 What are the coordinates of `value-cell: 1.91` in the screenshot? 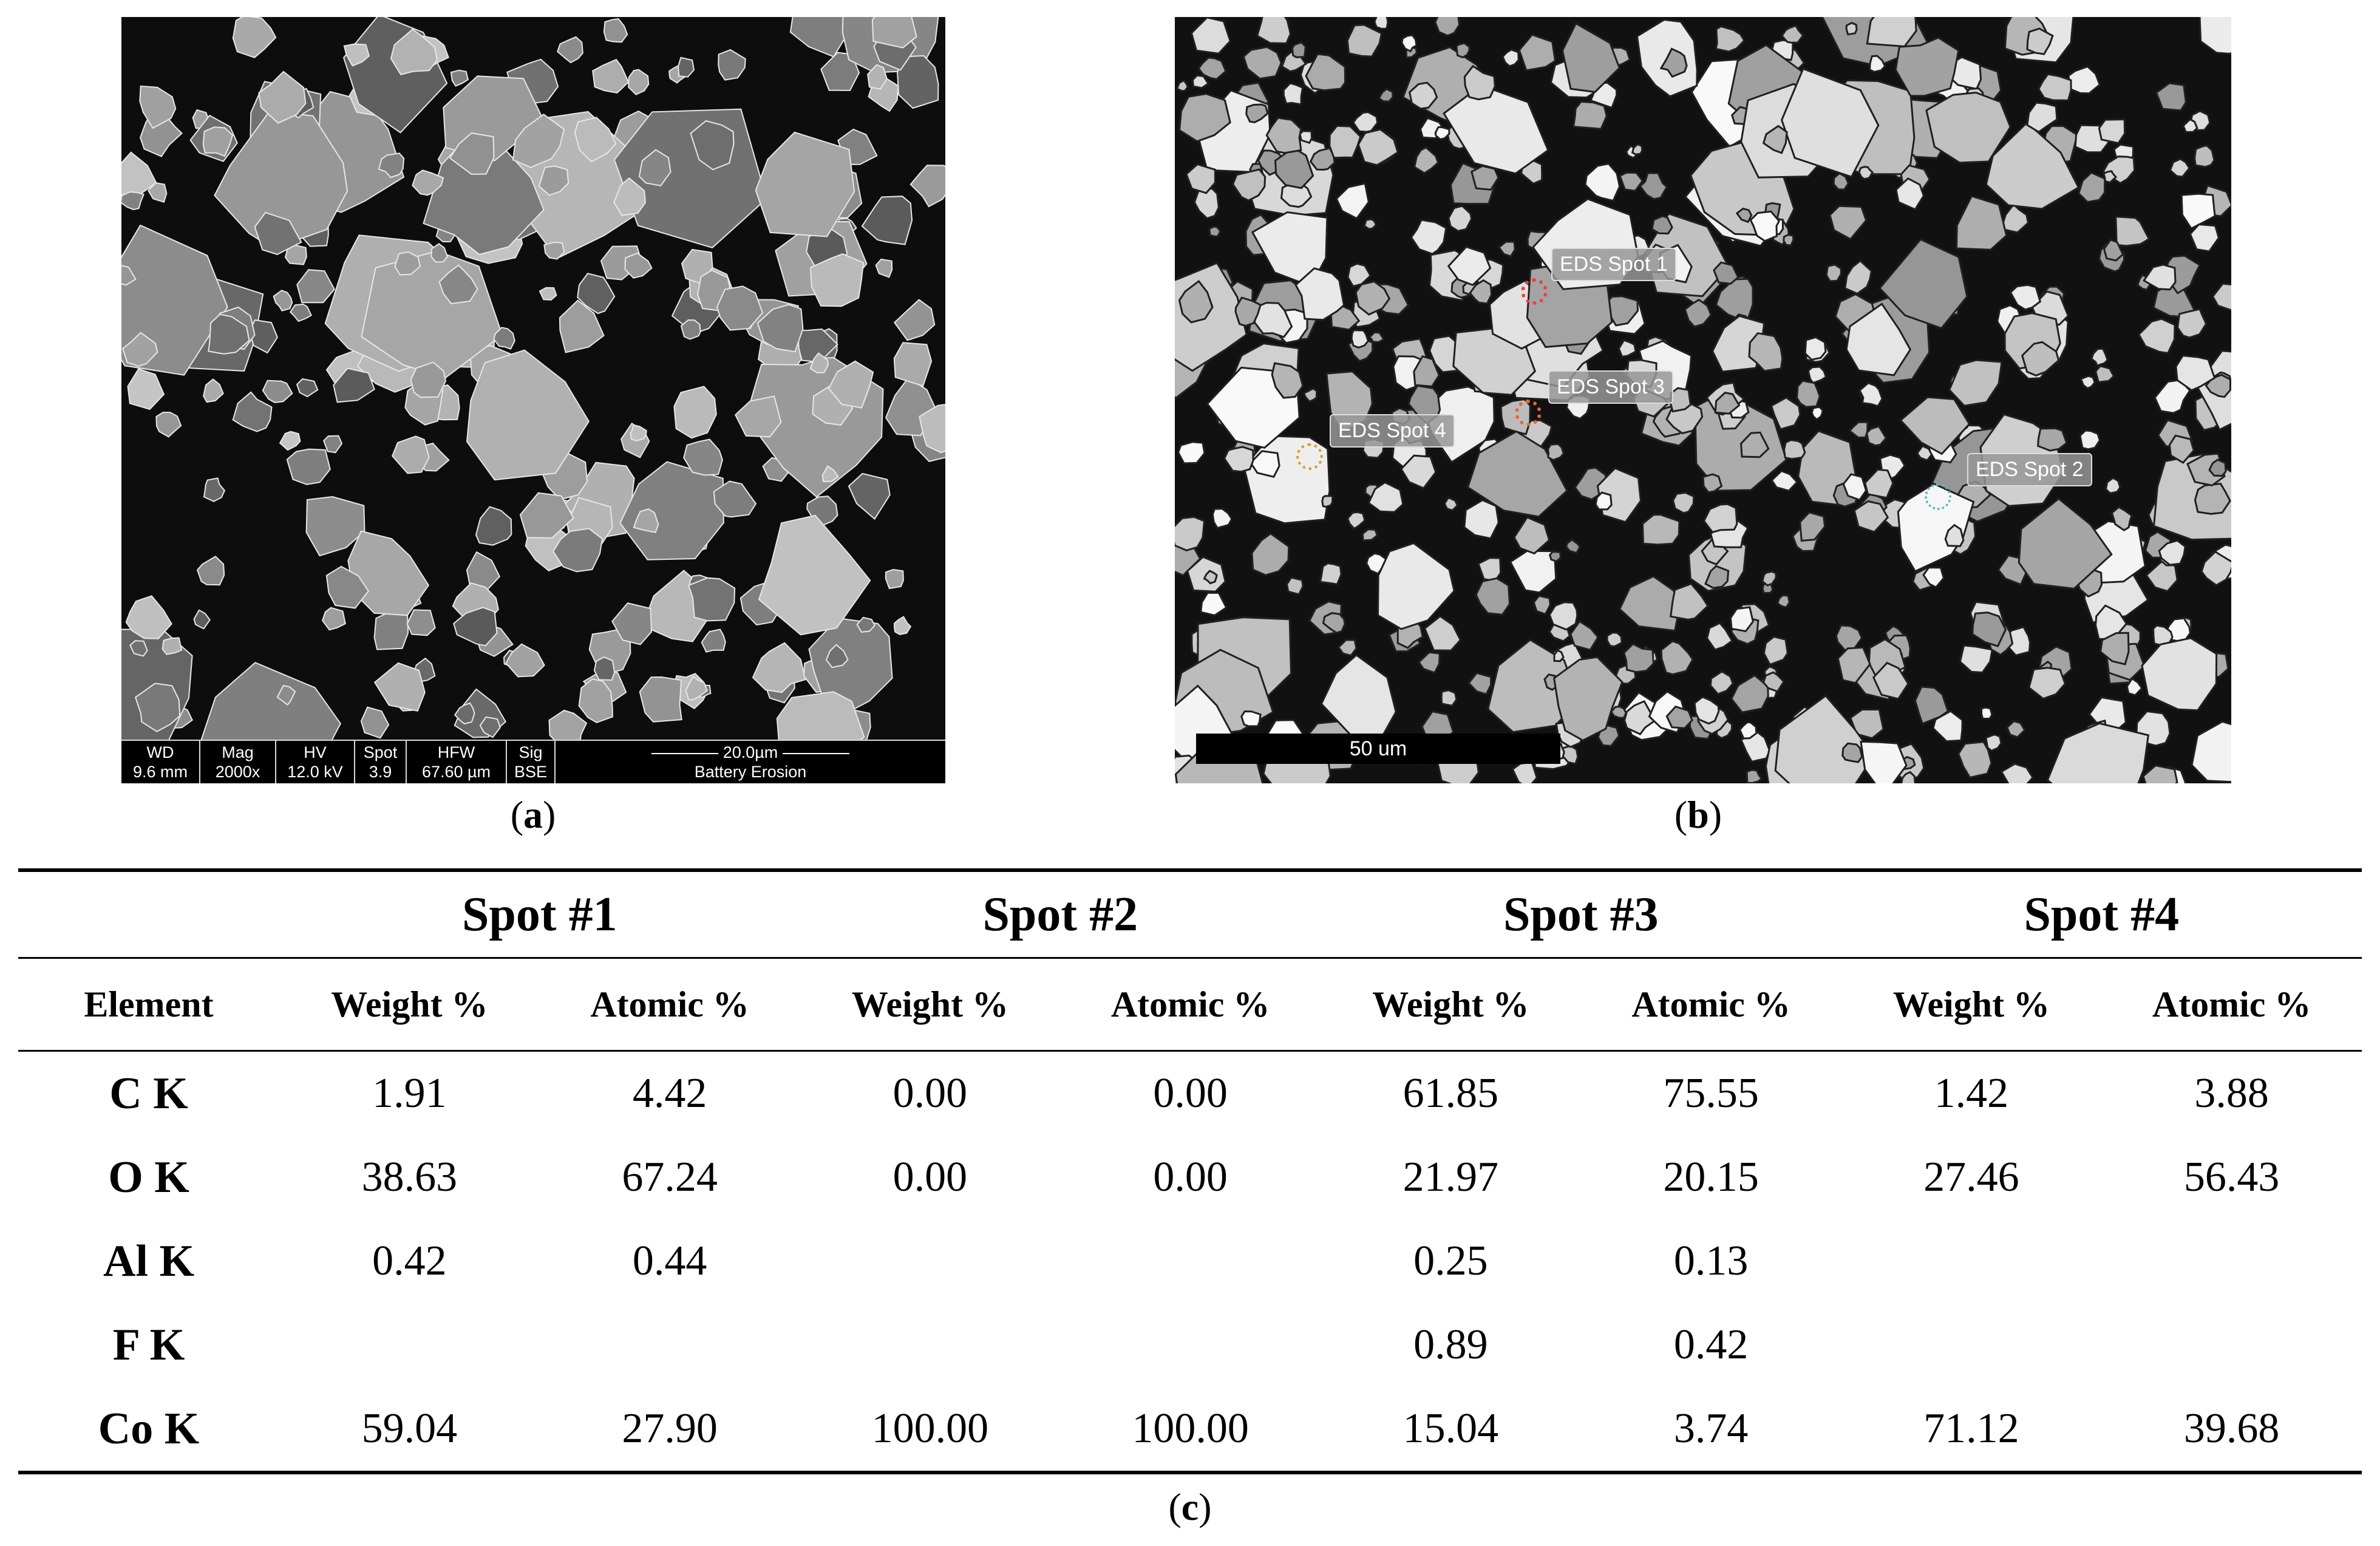 It's located at (409, 1093).